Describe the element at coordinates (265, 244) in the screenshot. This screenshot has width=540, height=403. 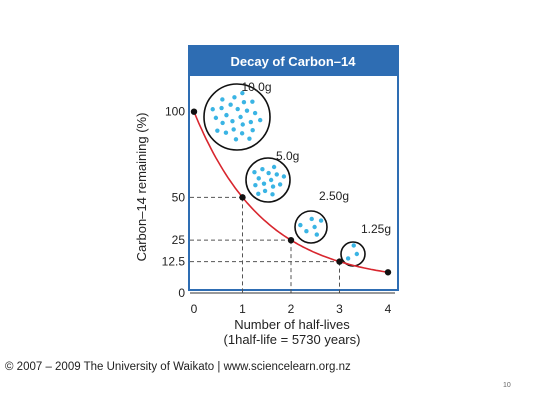
I see `guide-lines` at that location.